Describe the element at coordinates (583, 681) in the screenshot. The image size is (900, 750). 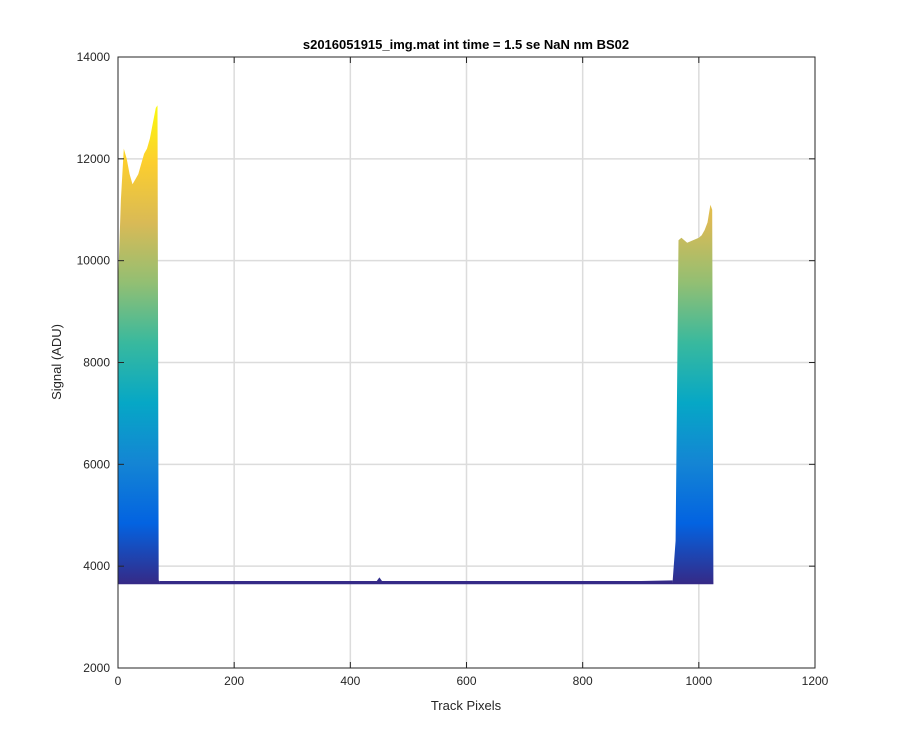
I see `x-tick-label: 800` at that location.